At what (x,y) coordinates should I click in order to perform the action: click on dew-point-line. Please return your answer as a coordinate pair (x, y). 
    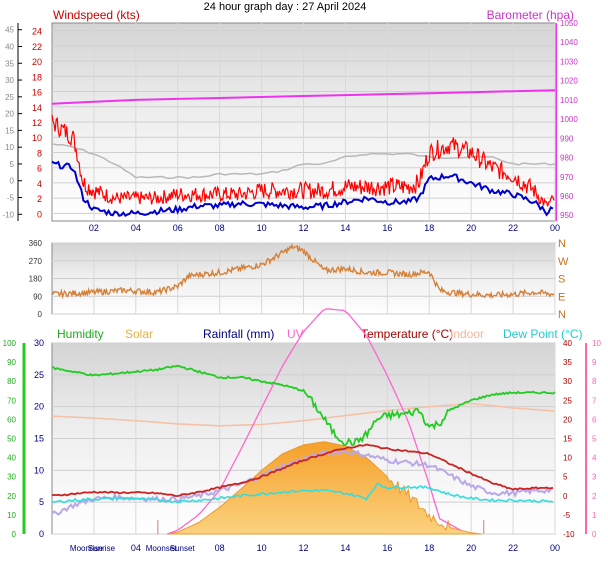
    Looking at the image, I should click on (302, 493).